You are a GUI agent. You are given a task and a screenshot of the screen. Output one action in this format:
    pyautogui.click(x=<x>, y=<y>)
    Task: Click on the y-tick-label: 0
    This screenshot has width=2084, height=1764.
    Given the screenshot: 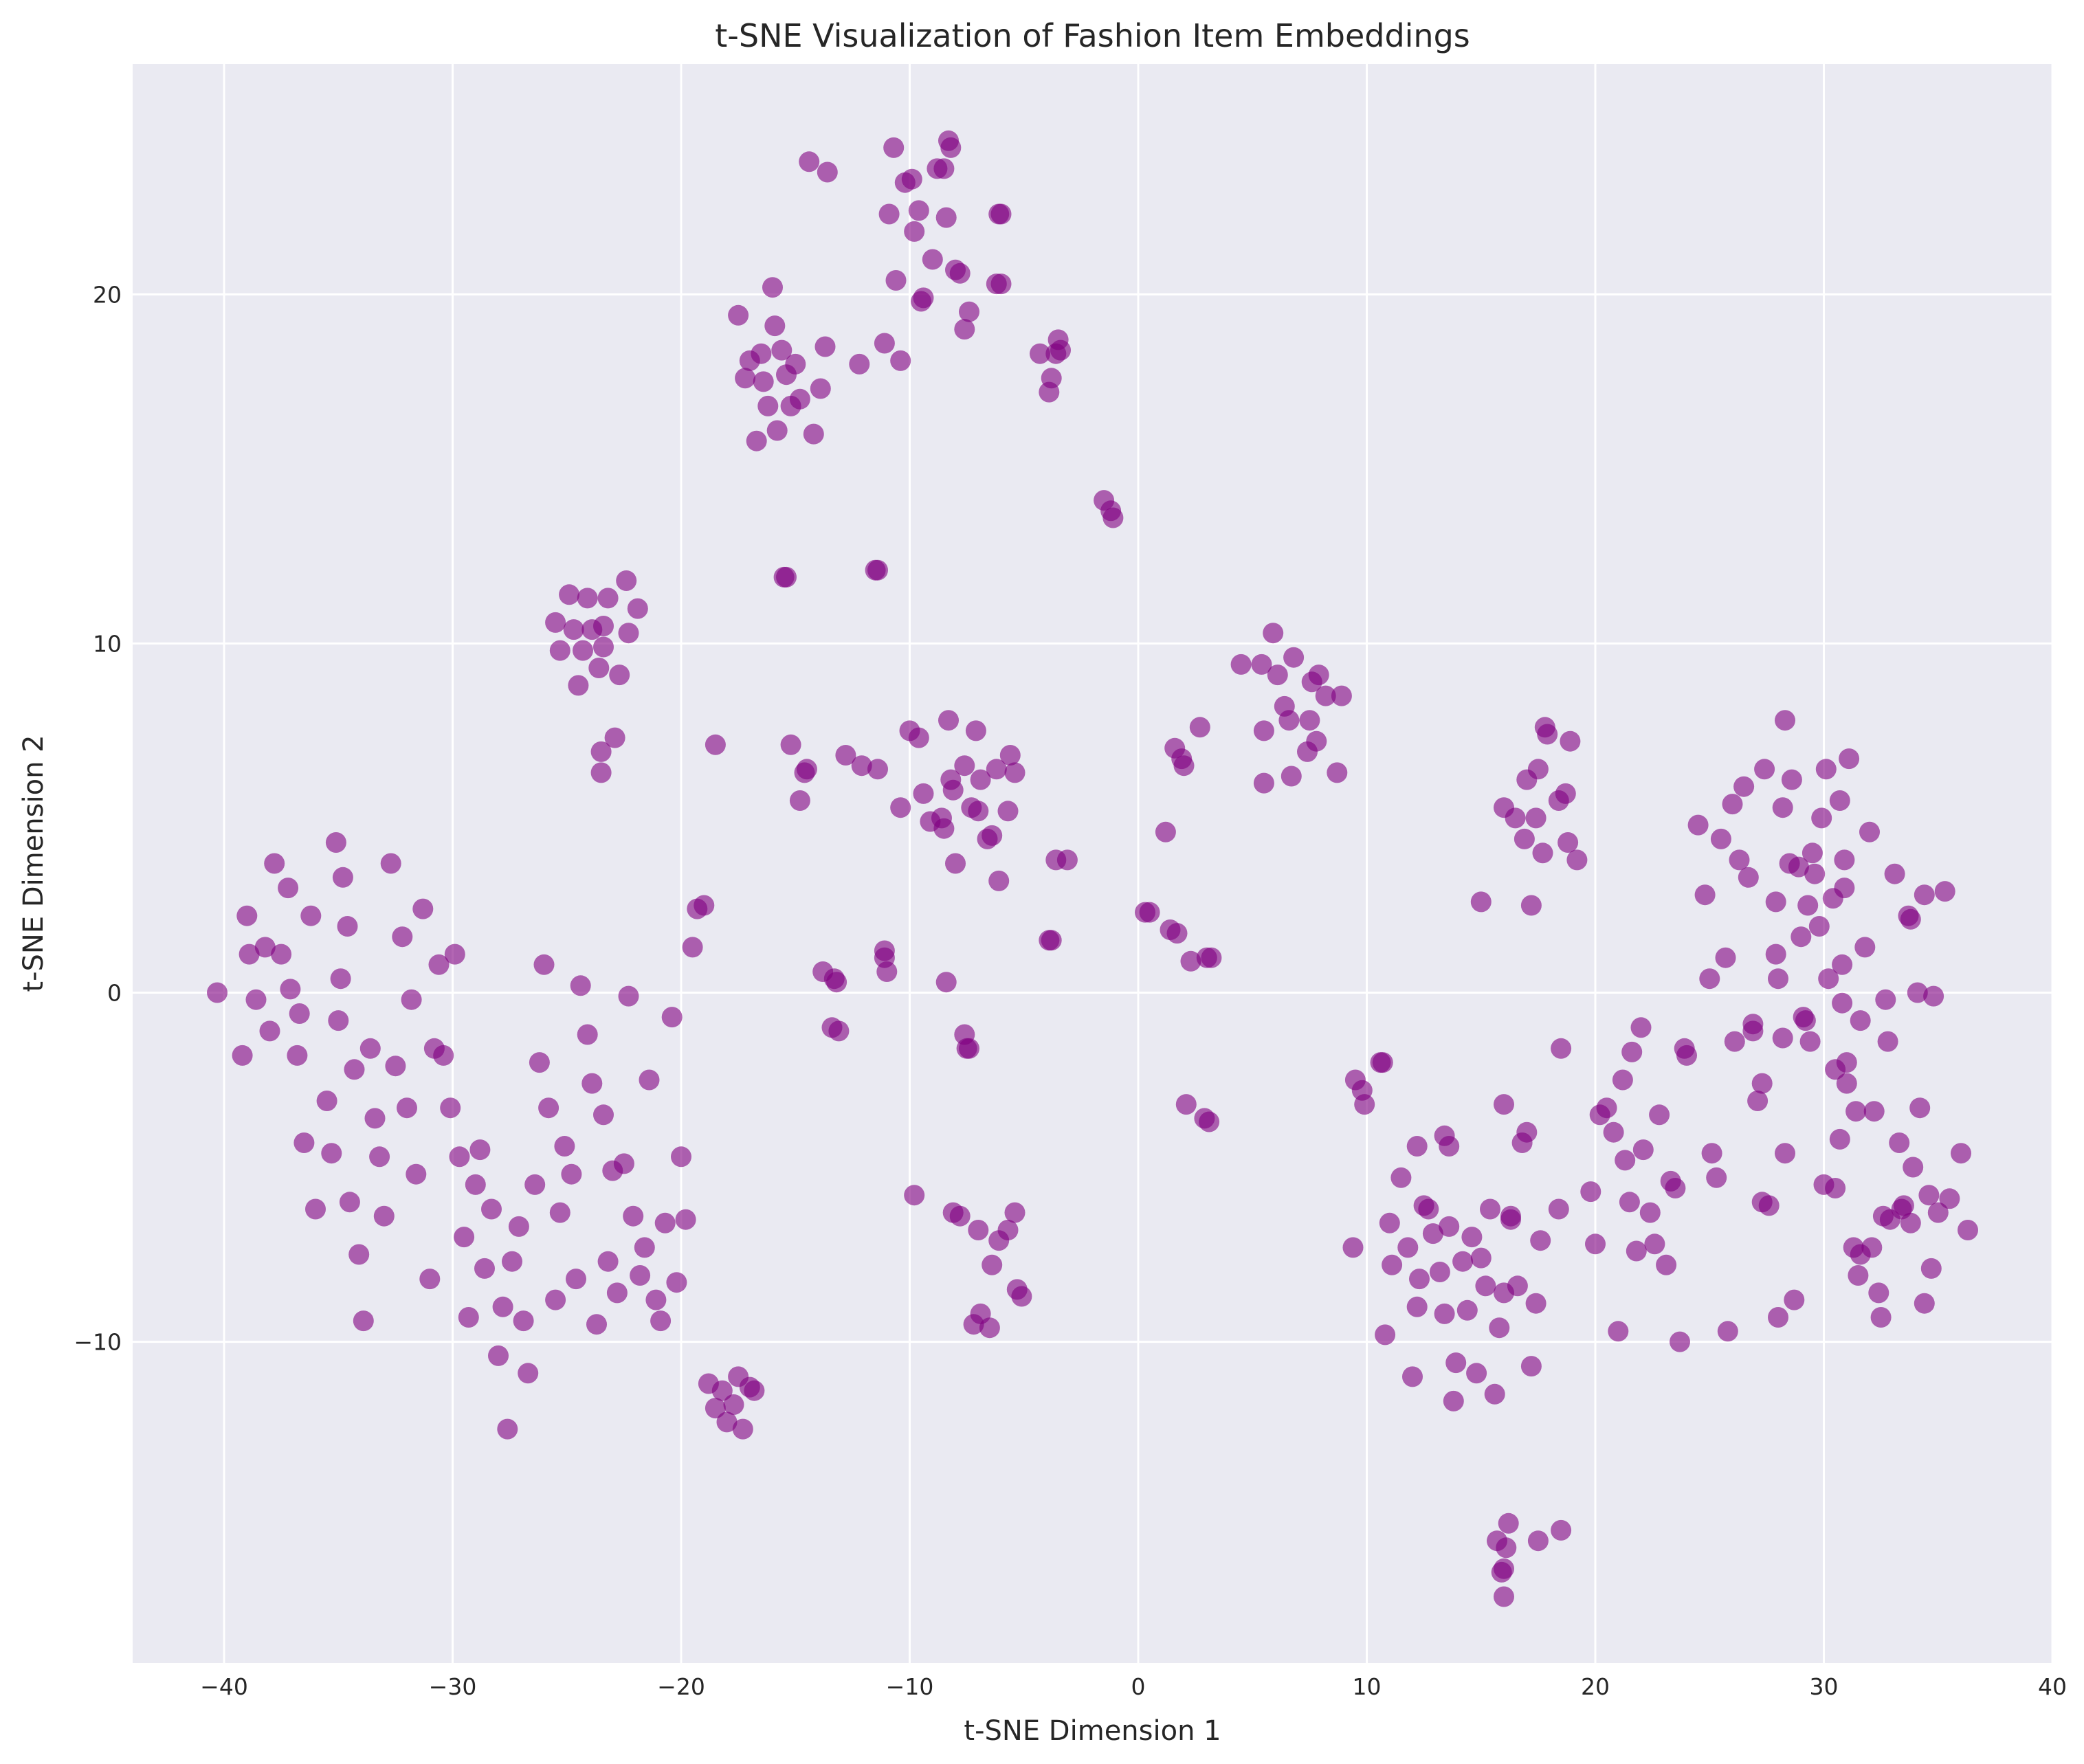 What is the action you would take?
    pyautogui.click(x=114, y=992)
    